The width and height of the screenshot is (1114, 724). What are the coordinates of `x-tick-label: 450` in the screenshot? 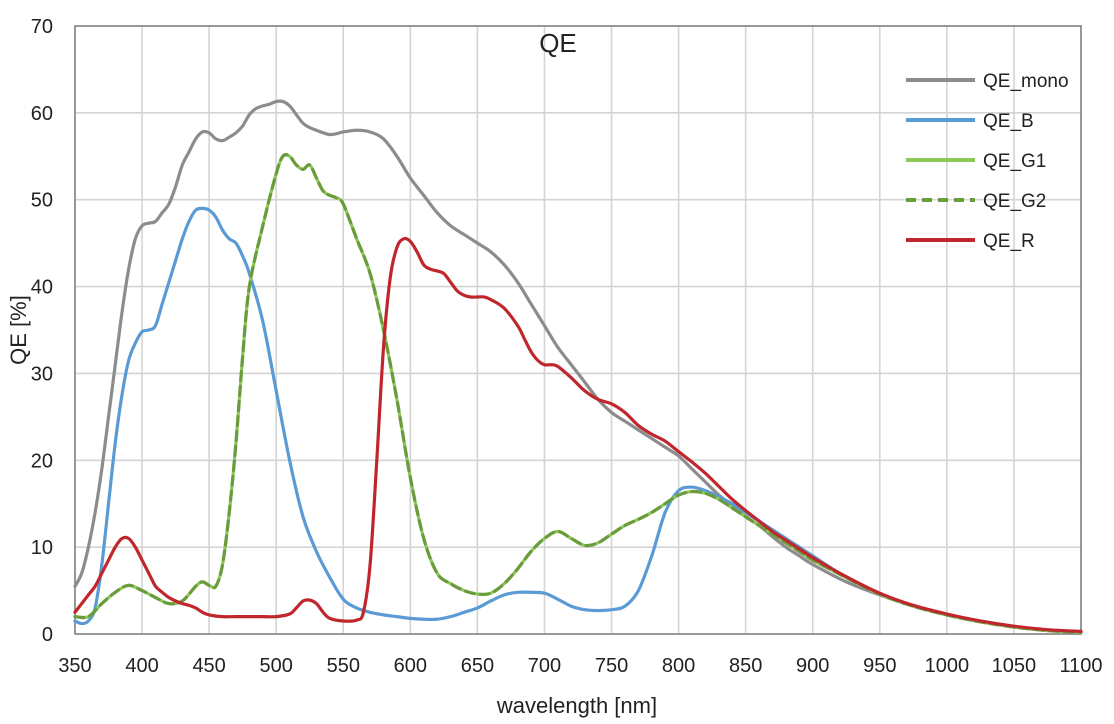 It's located at (208, 666).